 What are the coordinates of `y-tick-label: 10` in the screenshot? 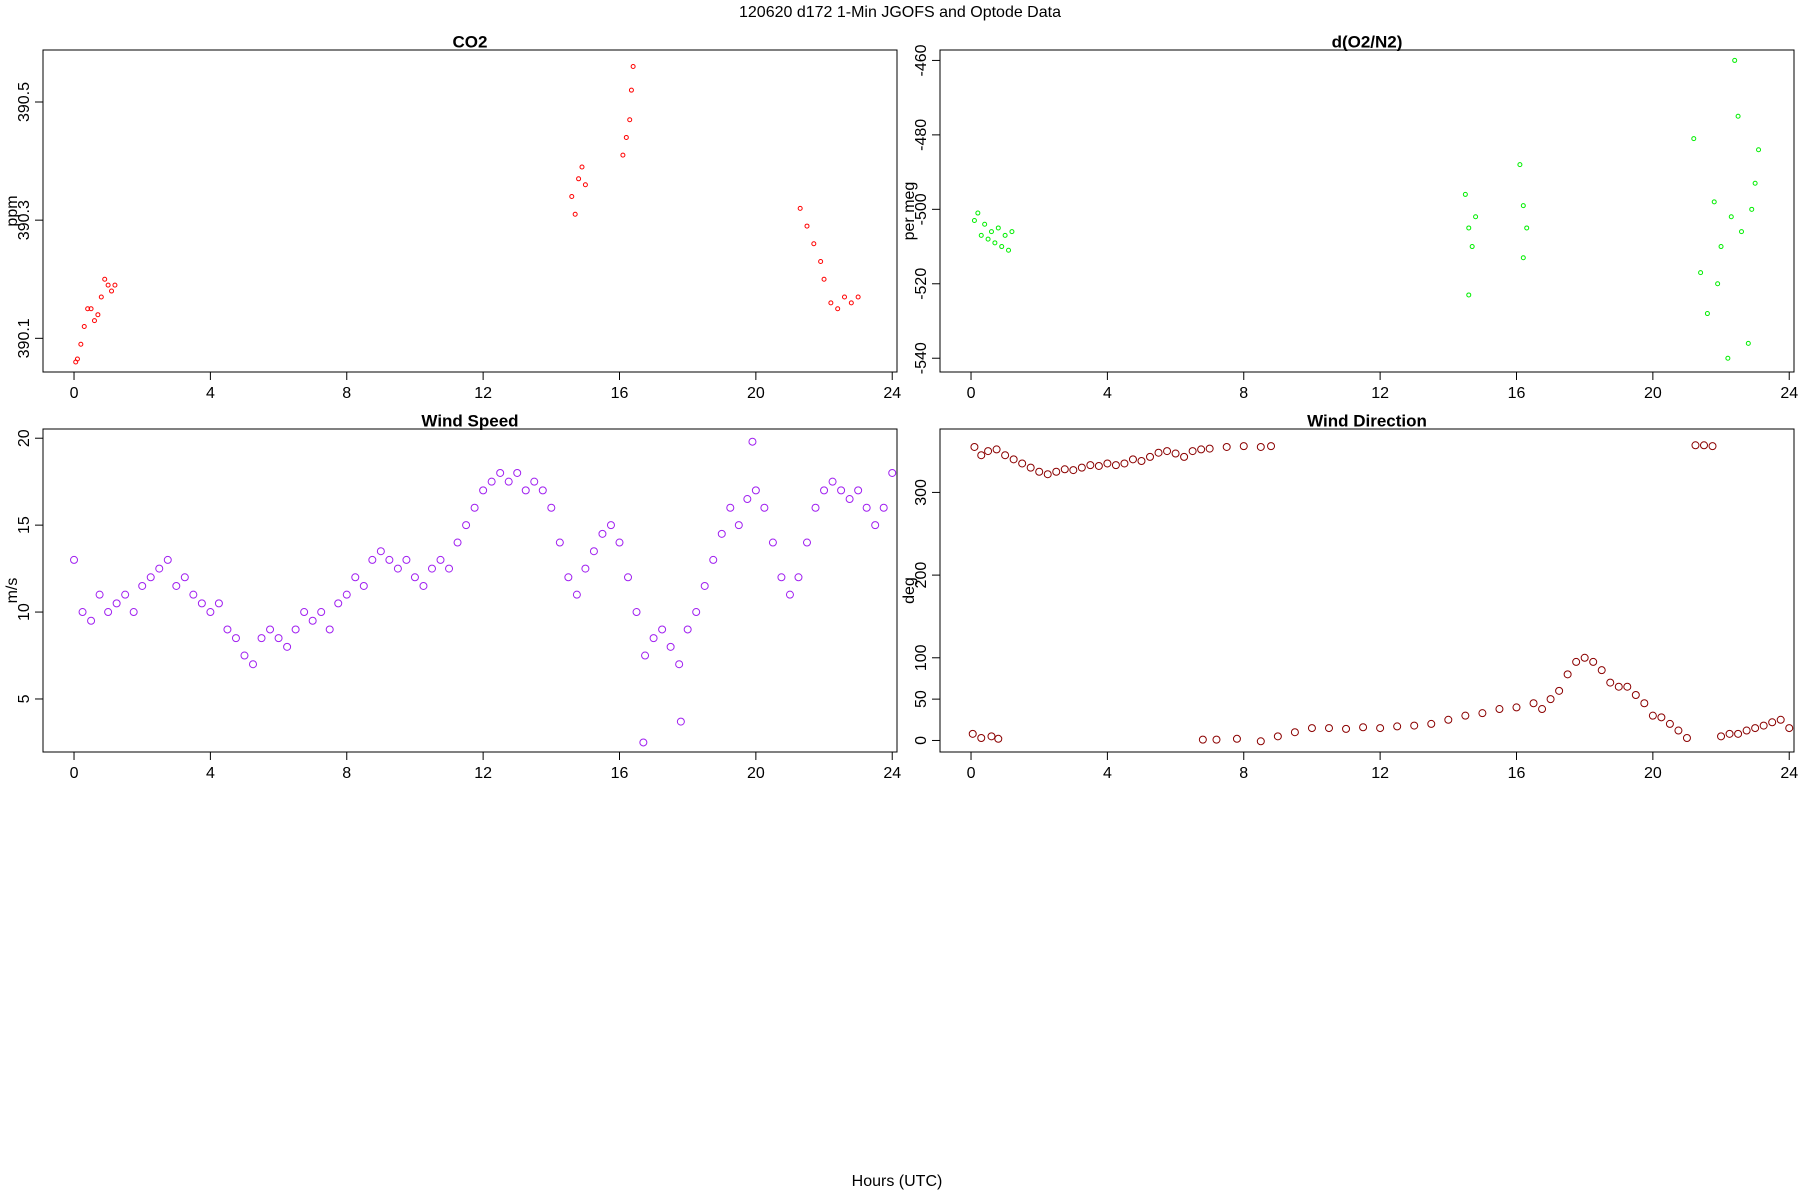 It's located at (24, 612).